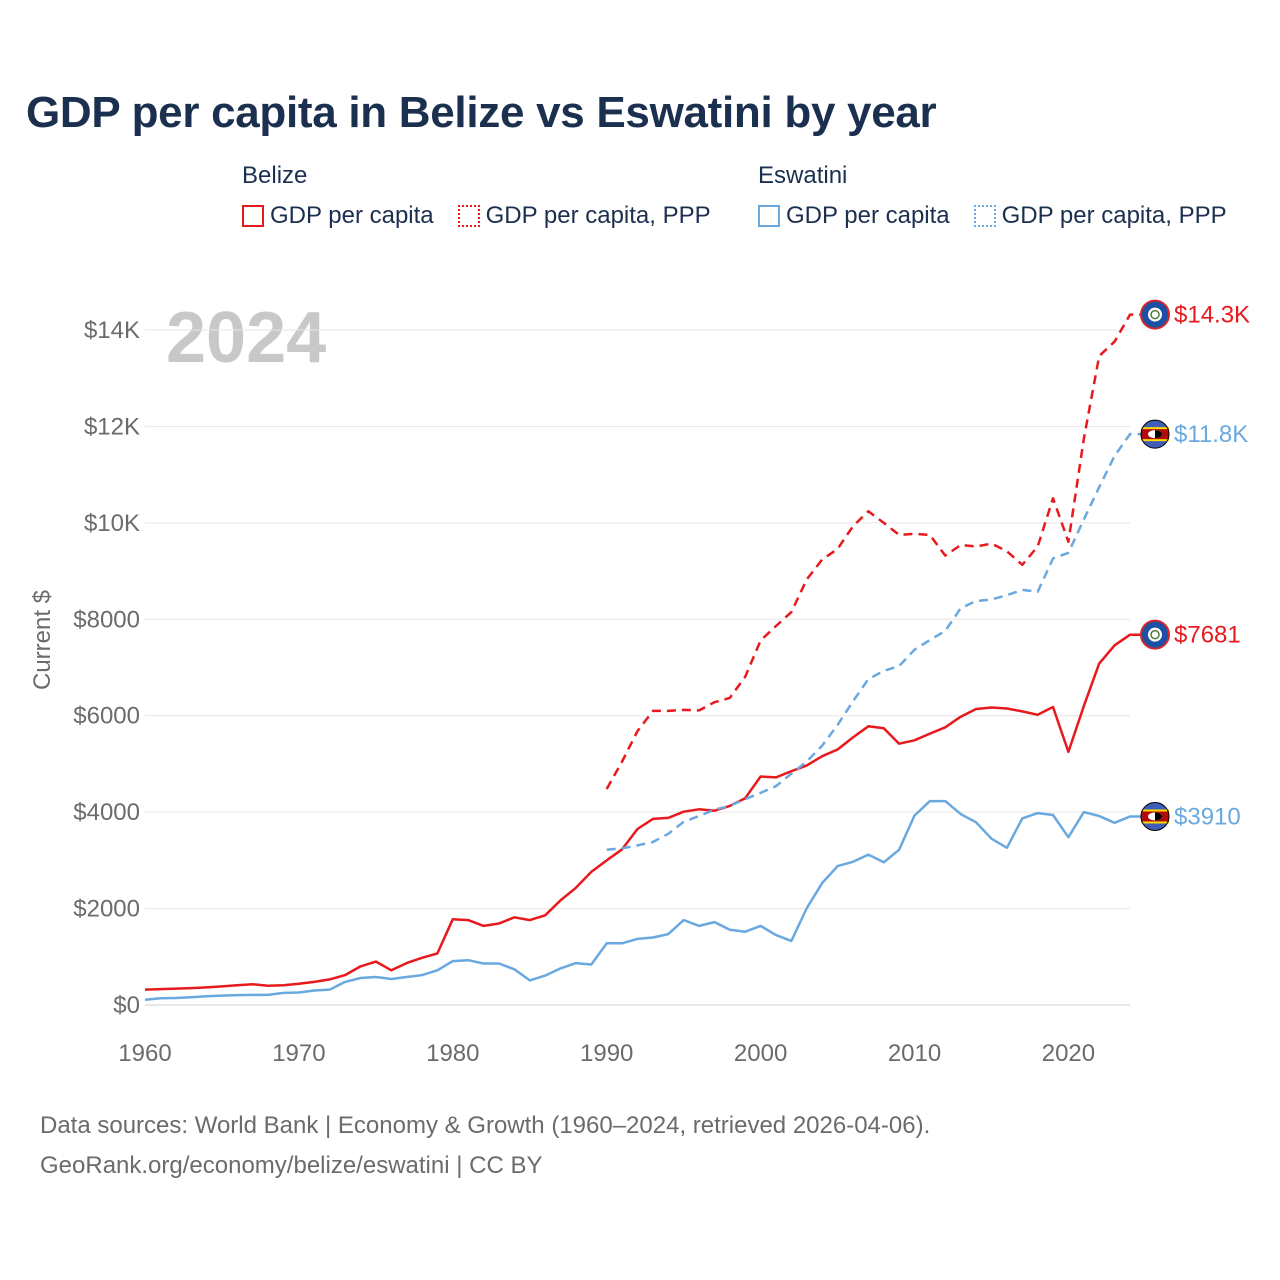  I want to click on y-tick-label: $14K, so click(112, 330).